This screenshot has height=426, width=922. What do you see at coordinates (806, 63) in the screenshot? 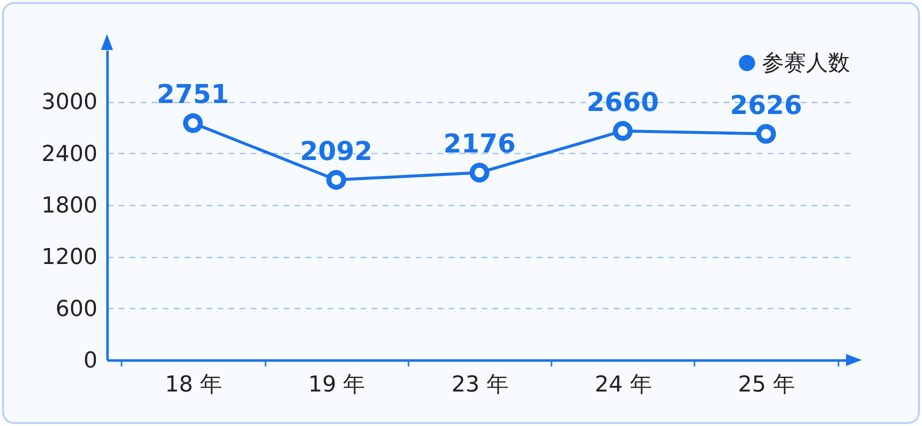
I see `legend-label: 参赛人数` at bounding box center [806, 63].